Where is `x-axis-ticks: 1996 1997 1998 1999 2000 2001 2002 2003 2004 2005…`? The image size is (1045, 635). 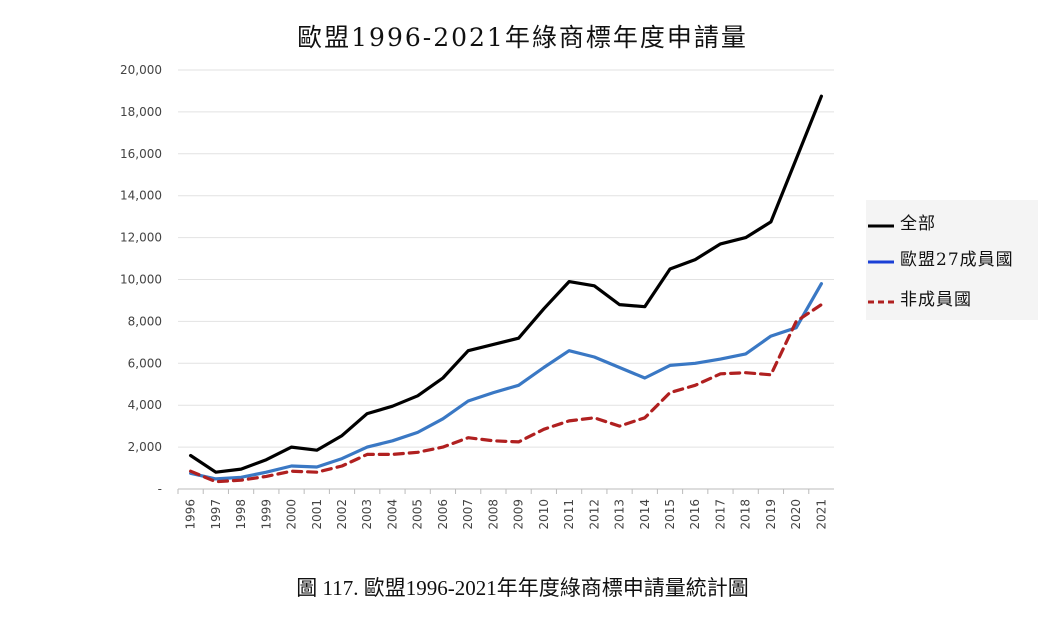 x-axis-ticks: 1996 1997 1998 1999 2000 2001 2002 2003 2004 2005… is located at coordinates (502, 509).